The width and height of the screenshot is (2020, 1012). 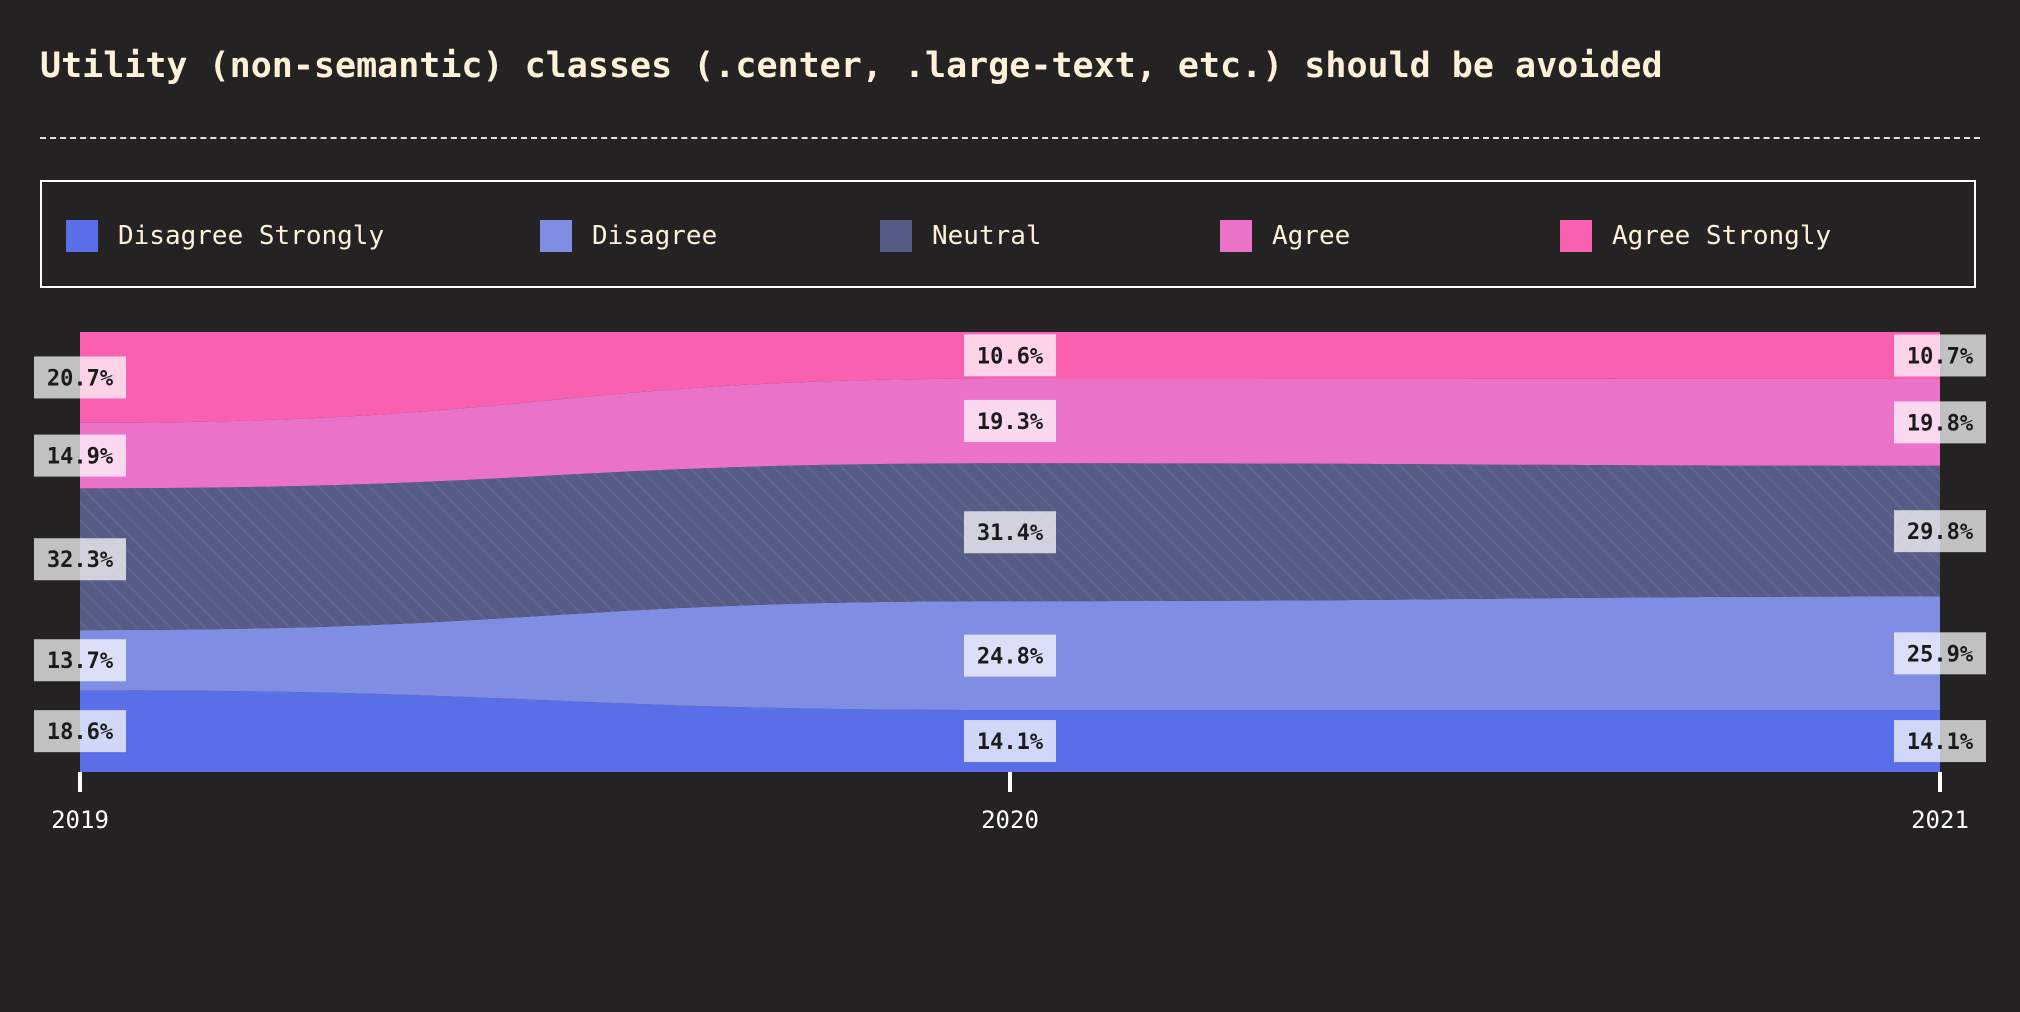 I want to click on data-label-text: 10.6%, so click(x=1010, y=356).